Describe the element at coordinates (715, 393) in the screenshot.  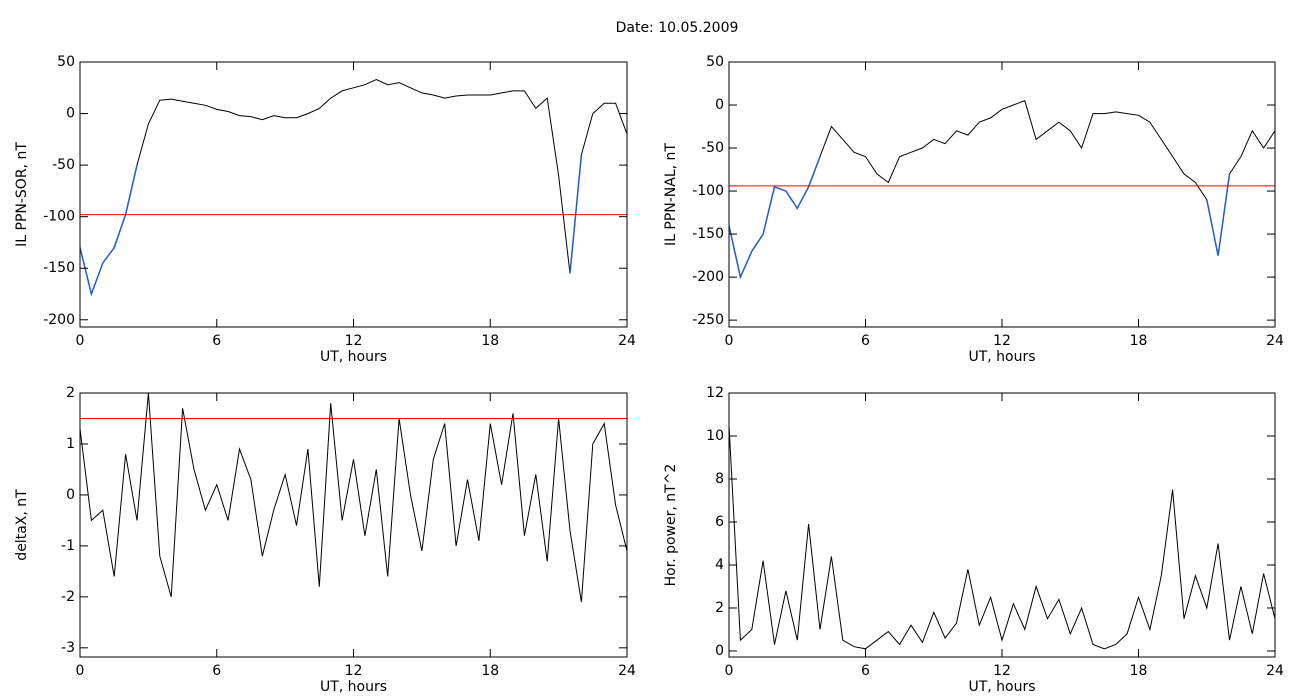
I see `y-tick-label: 12` at that location.